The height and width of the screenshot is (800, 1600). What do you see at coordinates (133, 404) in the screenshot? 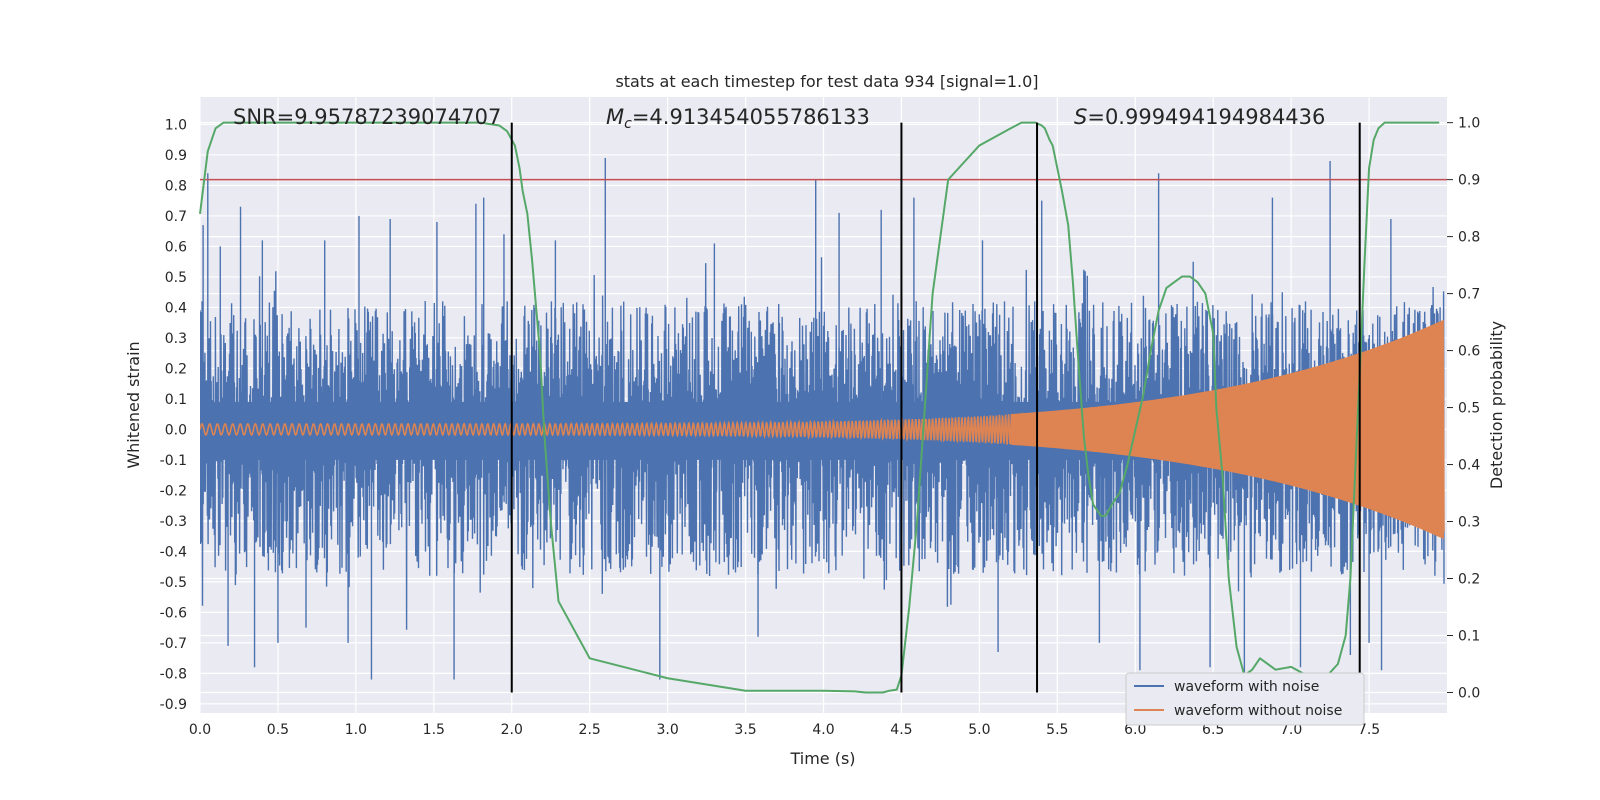
I see `y-axis-label: Whitened strain` at bounding box center [133, 404].